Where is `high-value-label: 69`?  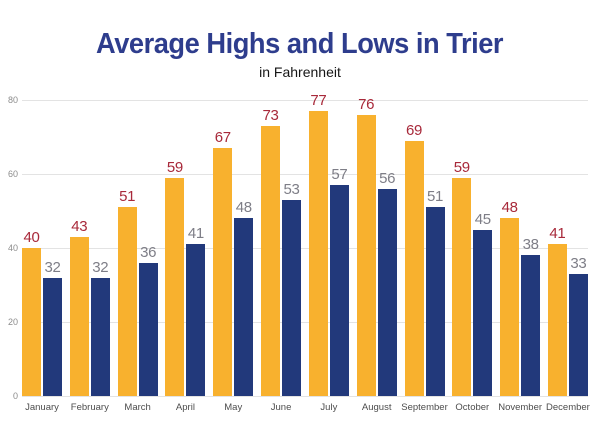
high-value-label: 69 is located at coordinates (414, 130).